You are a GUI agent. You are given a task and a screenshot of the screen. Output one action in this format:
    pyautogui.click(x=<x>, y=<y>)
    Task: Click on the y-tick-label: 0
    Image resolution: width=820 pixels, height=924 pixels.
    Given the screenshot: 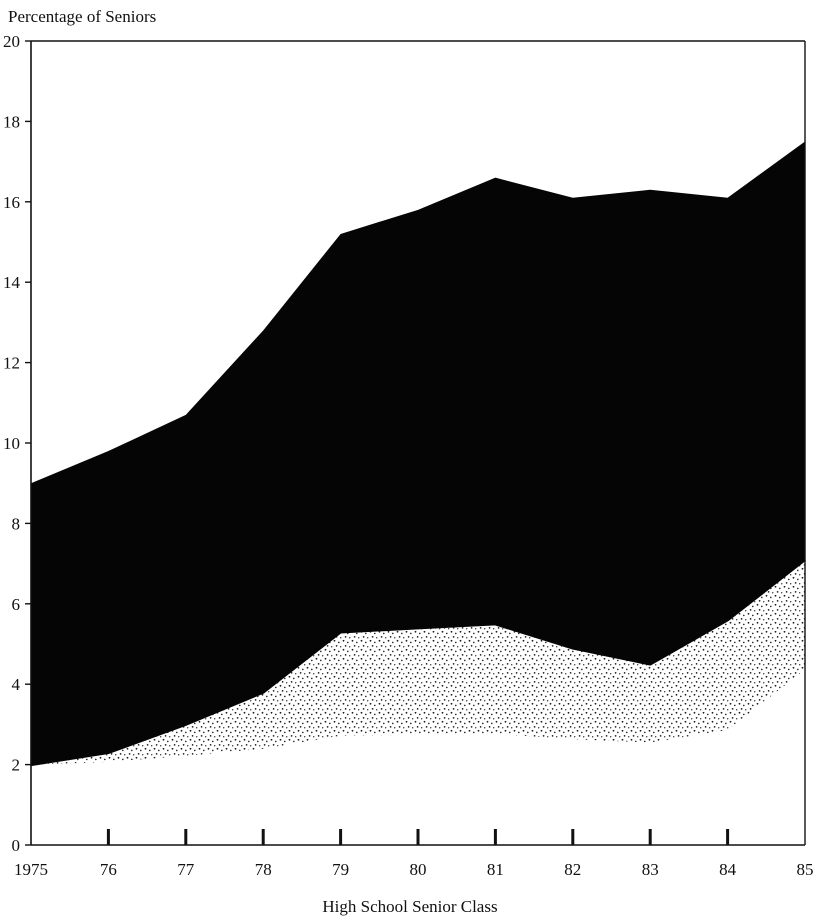 What is the action you would take?
    pyautogui.click(x=16, y=845)
    